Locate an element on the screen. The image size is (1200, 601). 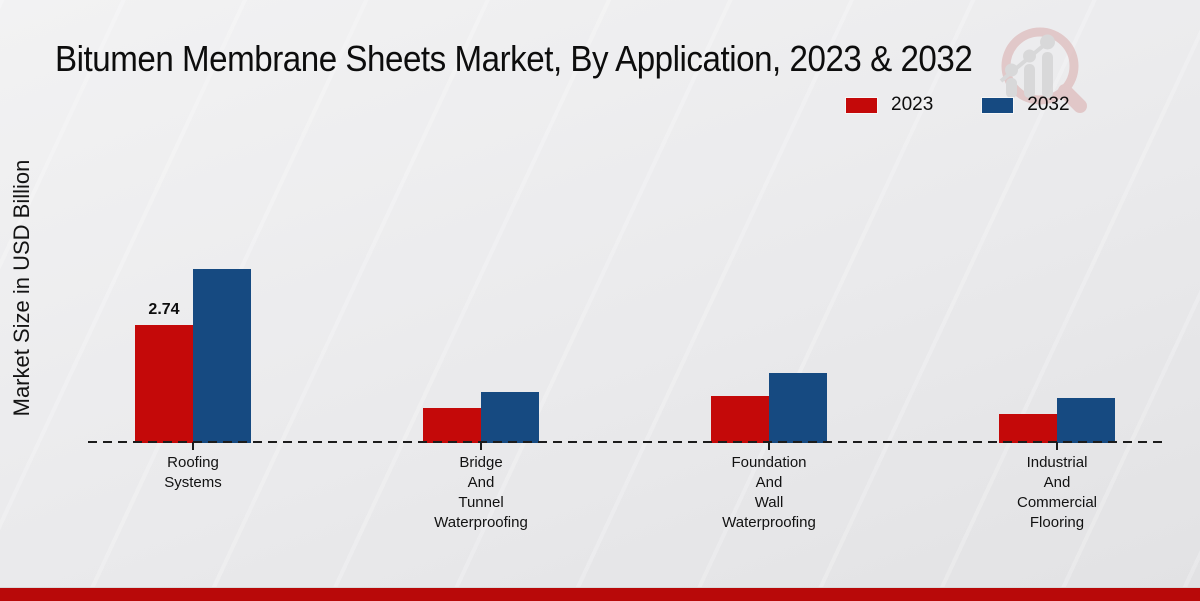
legend: 2023 2032 is located at coordinates (957, 105).